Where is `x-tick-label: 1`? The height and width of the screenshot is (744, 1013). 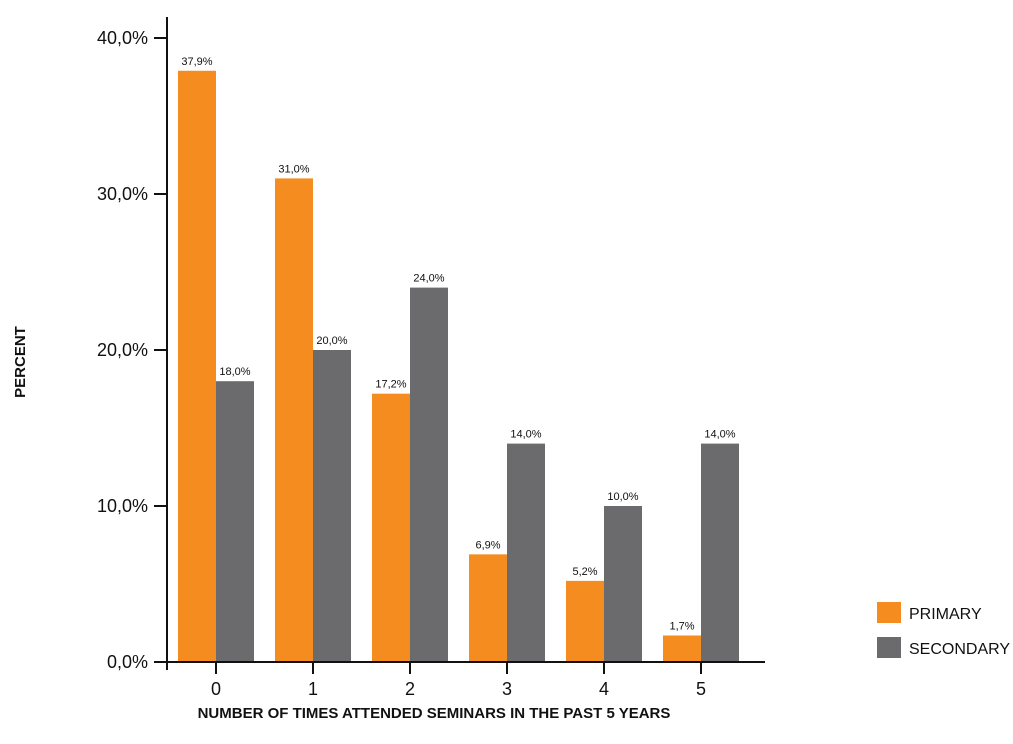
x-tick-label: 1 is located at coordinates (313, 689).